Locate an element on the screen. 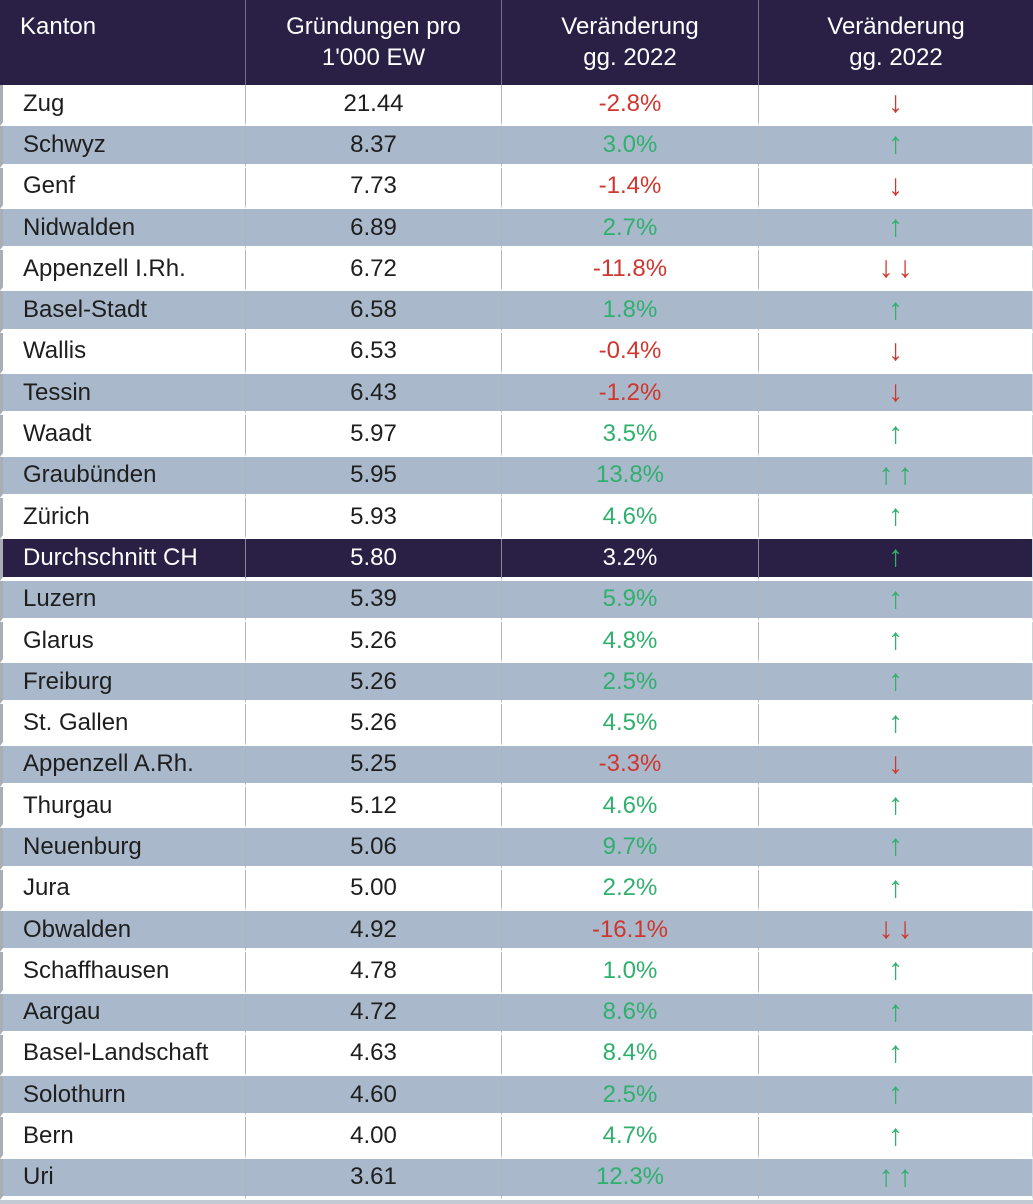  canton-cell: Glarus is located at coordinates (123, 642).